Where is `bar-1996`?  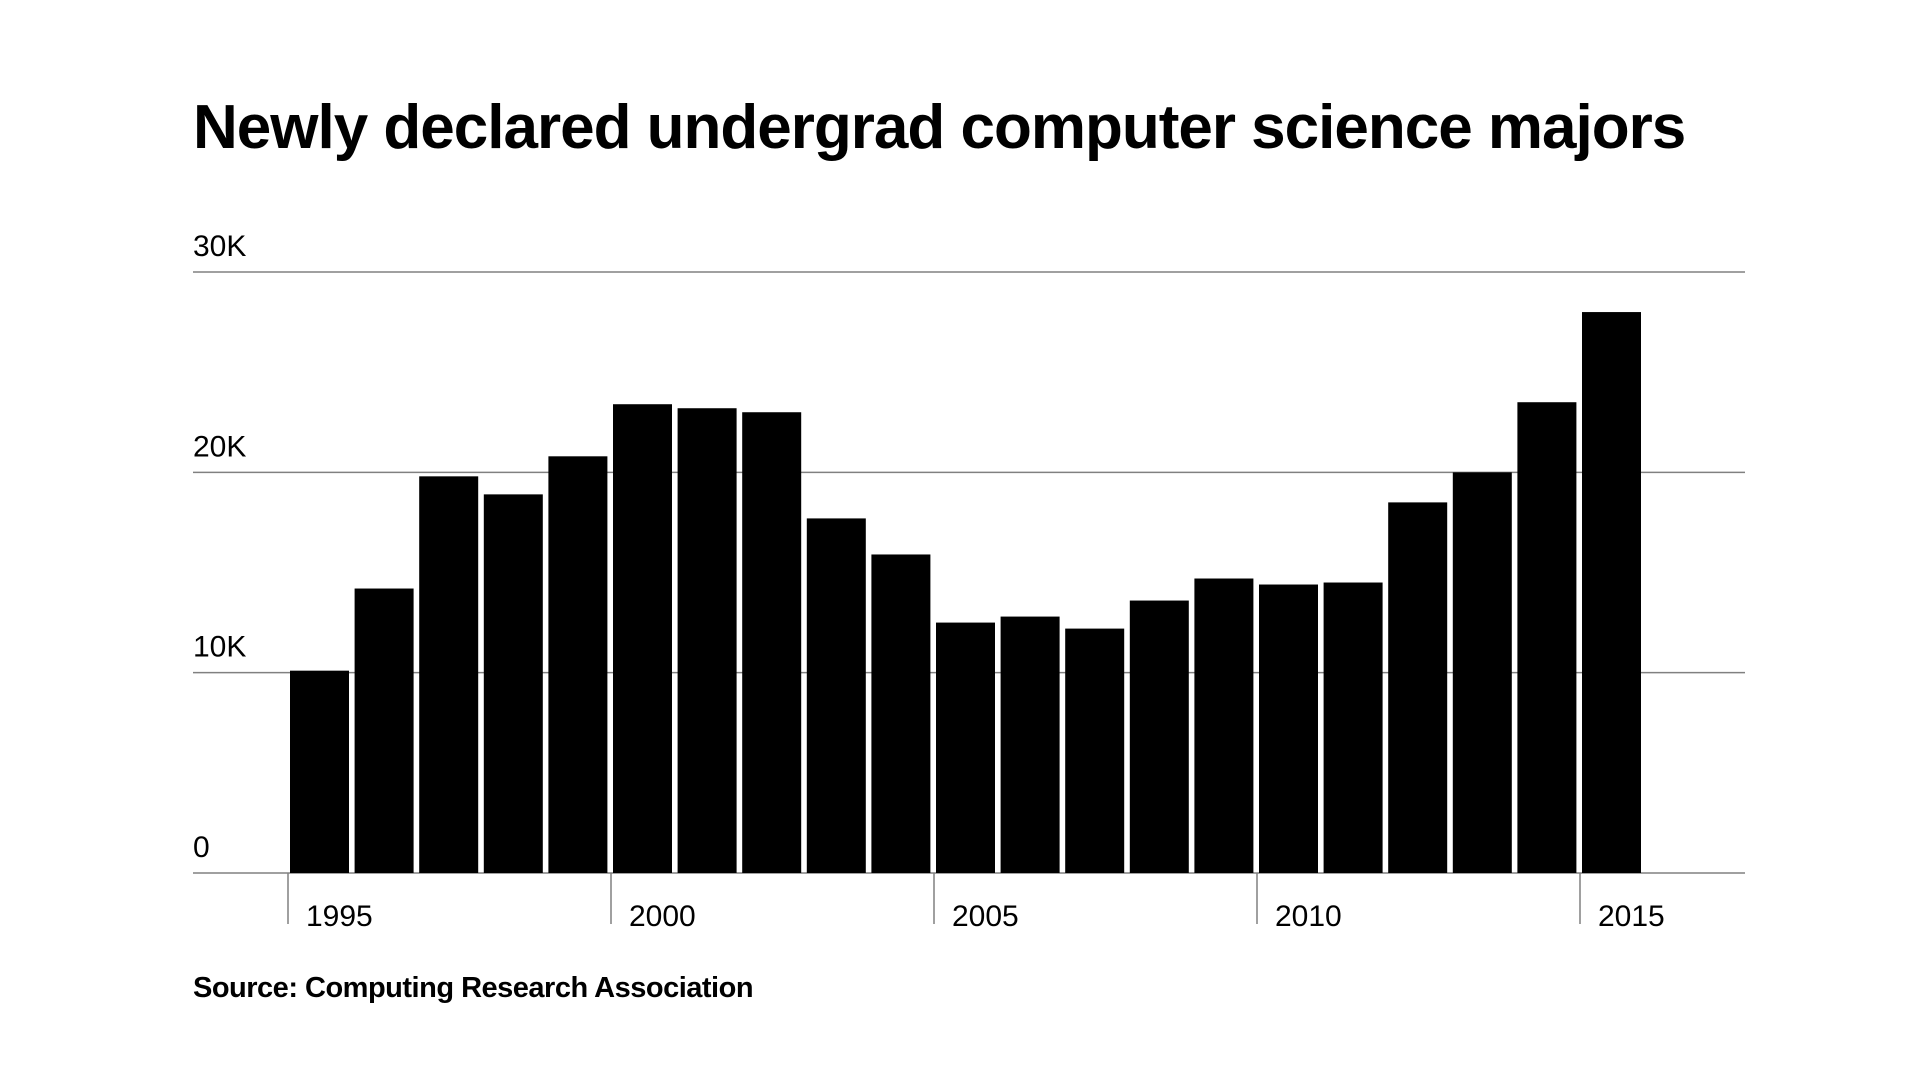
bar-1996 is located at coordinates (384, 730).